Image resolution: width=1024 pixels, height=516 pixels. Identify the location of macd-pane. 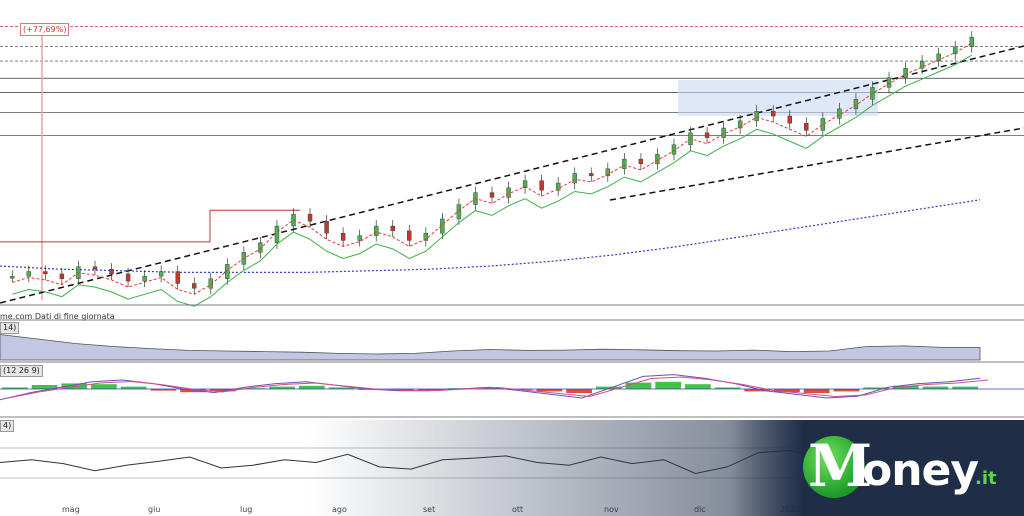
(512, 387).